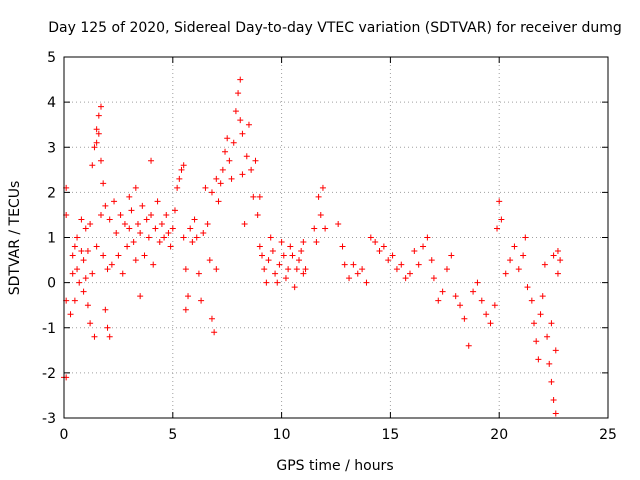  I want to click on y-tick-label: -2, so click(49, 374).